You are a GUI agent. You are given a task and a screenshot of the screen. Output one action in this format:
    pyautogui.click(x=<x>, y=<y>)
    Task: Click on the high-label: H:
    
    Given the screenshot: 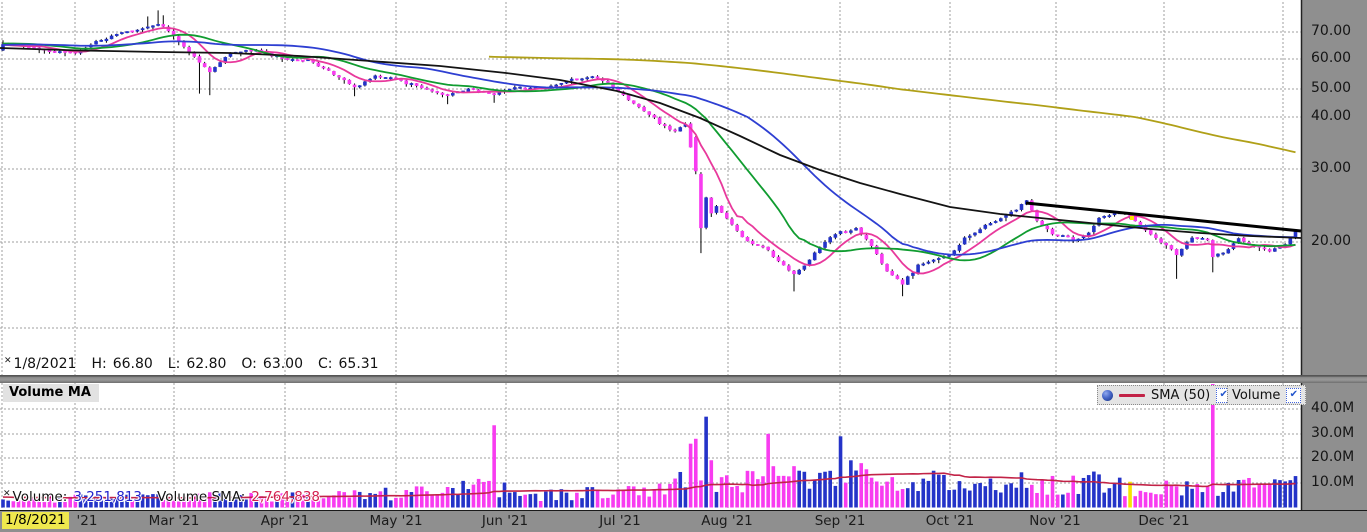 What is the action you would take?
    pyautogui.click(x=99, y=364)
    